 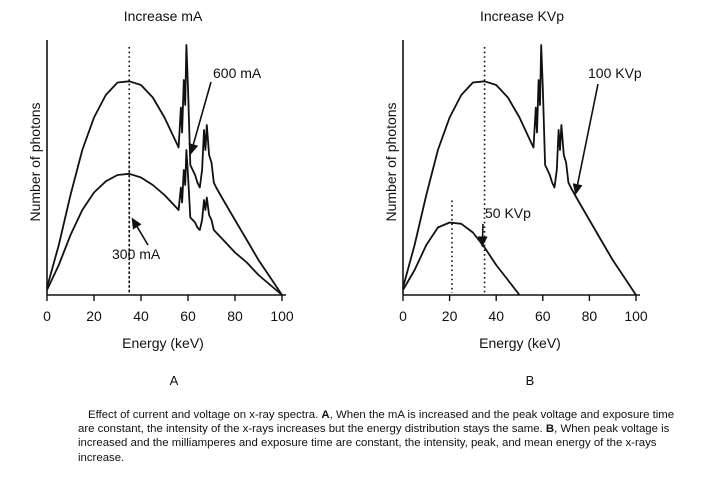 What do you see at coordinates (237, 73) in the screenshot?
I see `annotation-label: 600 mA` at bounding box center [237, 73].